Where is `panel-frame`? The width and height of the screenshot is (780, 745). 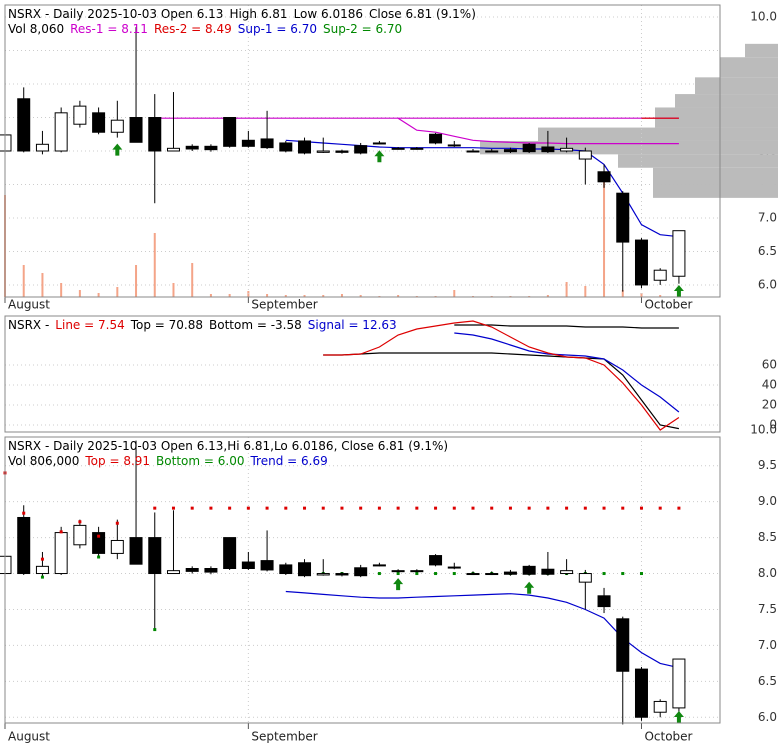 panel-frame is located at coordinates (362, 374).